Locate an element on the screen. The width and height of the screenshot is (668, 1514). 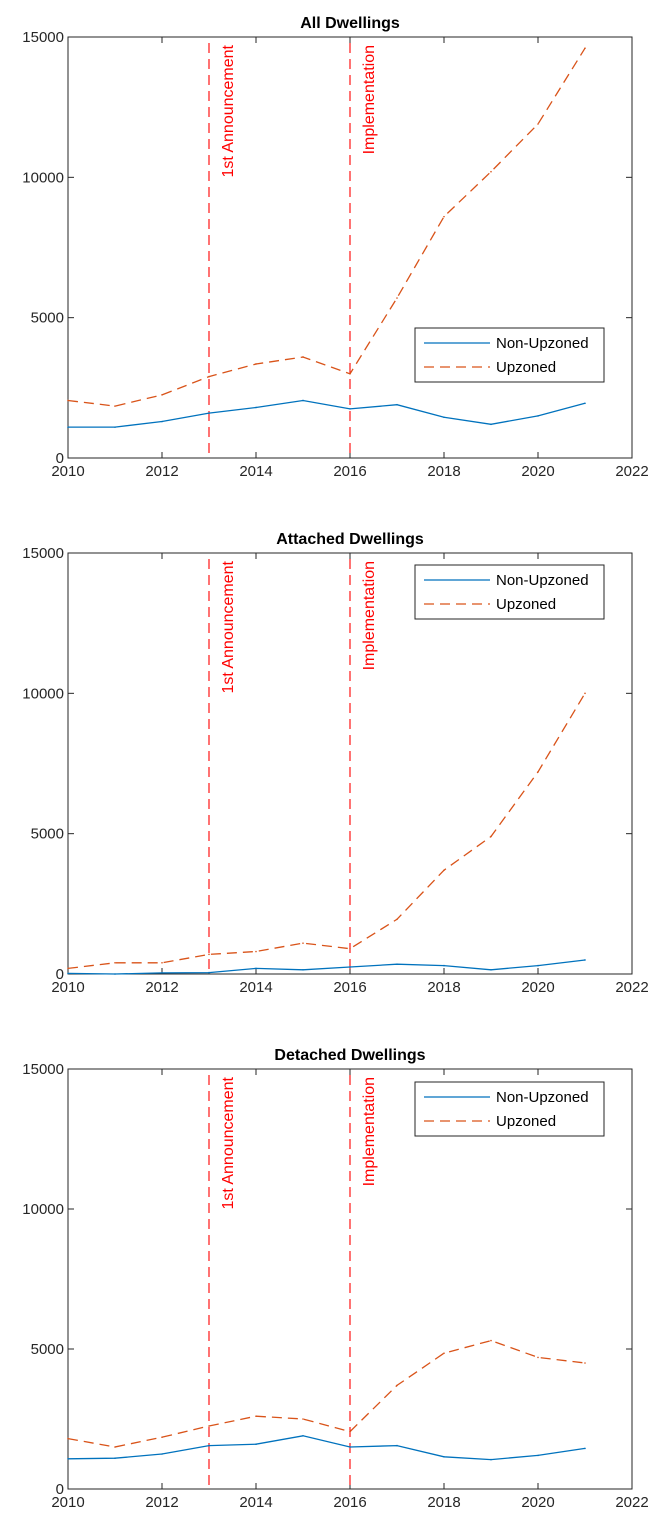
series-line-upzoned is located at coordinates (326, 831).